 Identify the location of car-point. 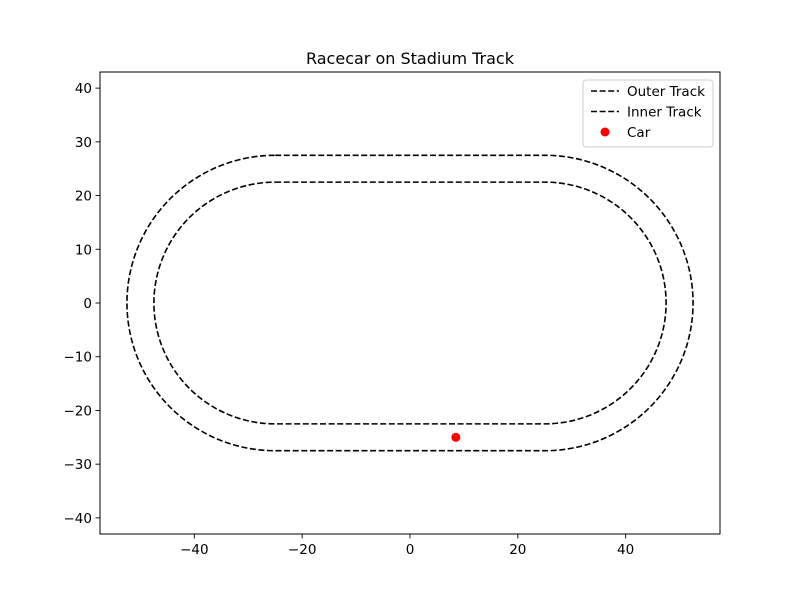
(456, 437).